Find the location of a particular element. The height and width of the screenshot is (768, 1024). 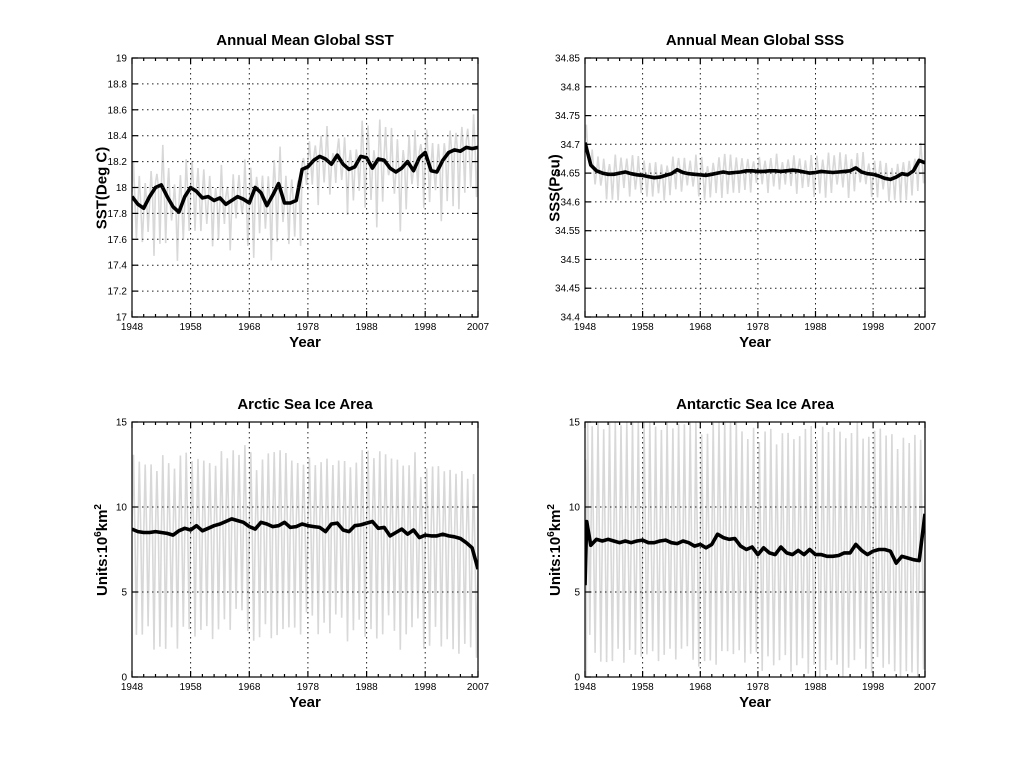

y-tick-label: 34.45 is located at coordinates (567, 289).